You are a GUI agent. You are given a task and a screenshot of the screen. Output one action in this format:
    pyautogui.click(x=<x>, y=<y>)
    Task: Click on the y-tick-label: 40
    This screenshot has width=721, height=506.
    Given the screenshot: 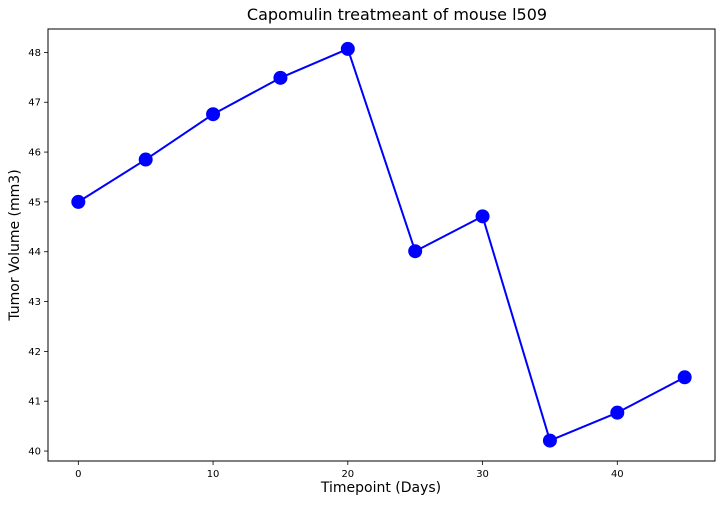 What is the action you would take?
    pyautogui.click(x=34, y=452)
    